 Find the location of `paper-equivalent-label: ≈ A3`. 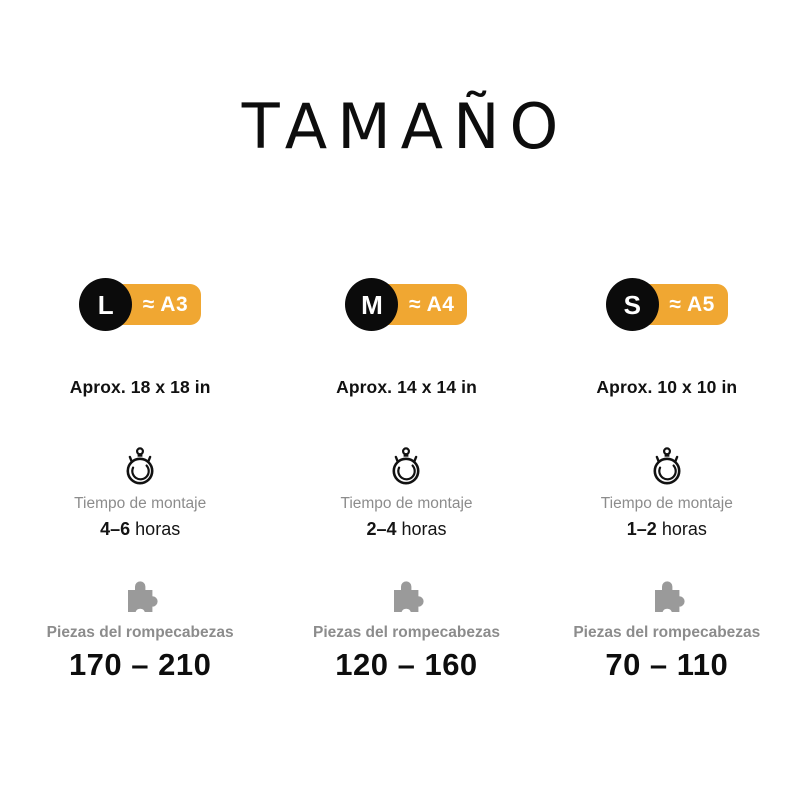

paper-equivalent-label: ≈ A3 is located at coordinates (165, 304).